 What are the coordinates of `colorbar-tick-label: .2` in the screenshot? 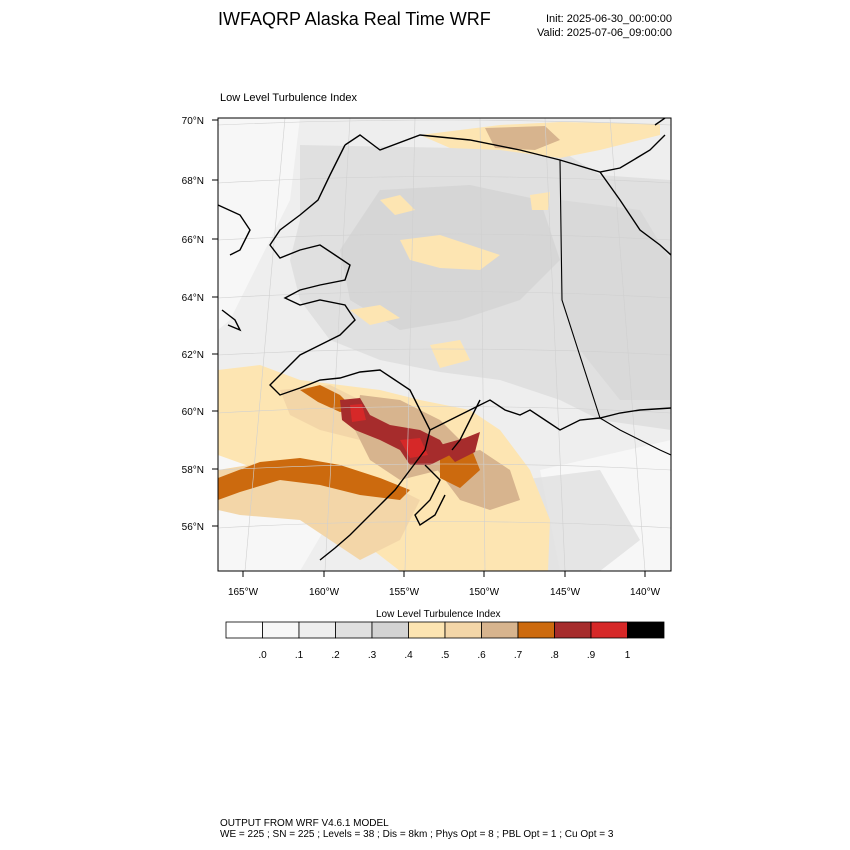 It's located at (335, 655).